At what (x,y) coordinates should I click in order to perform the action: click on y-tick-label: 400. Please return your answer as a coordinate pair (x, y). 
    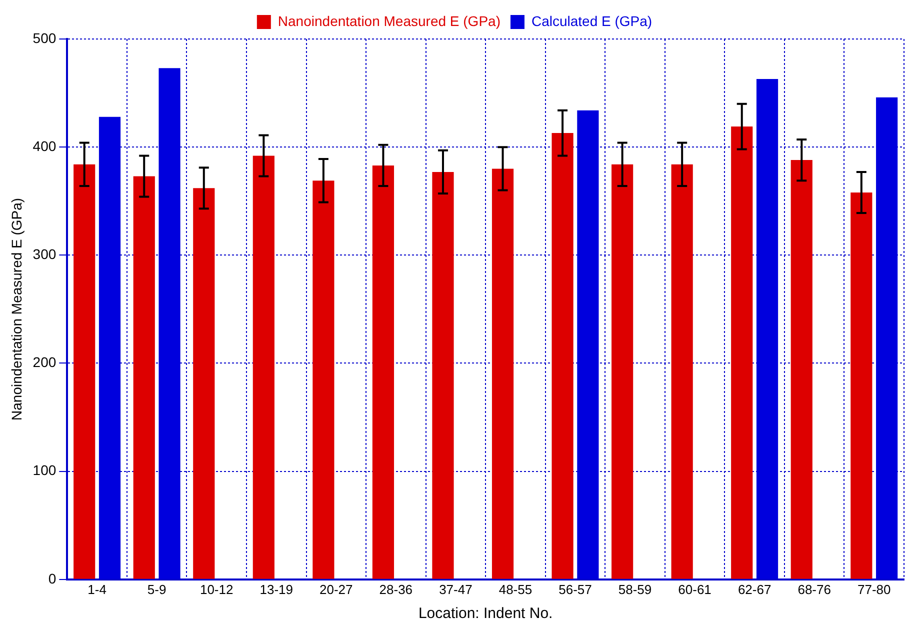
    Looking at the image, I should click on (44, 146).